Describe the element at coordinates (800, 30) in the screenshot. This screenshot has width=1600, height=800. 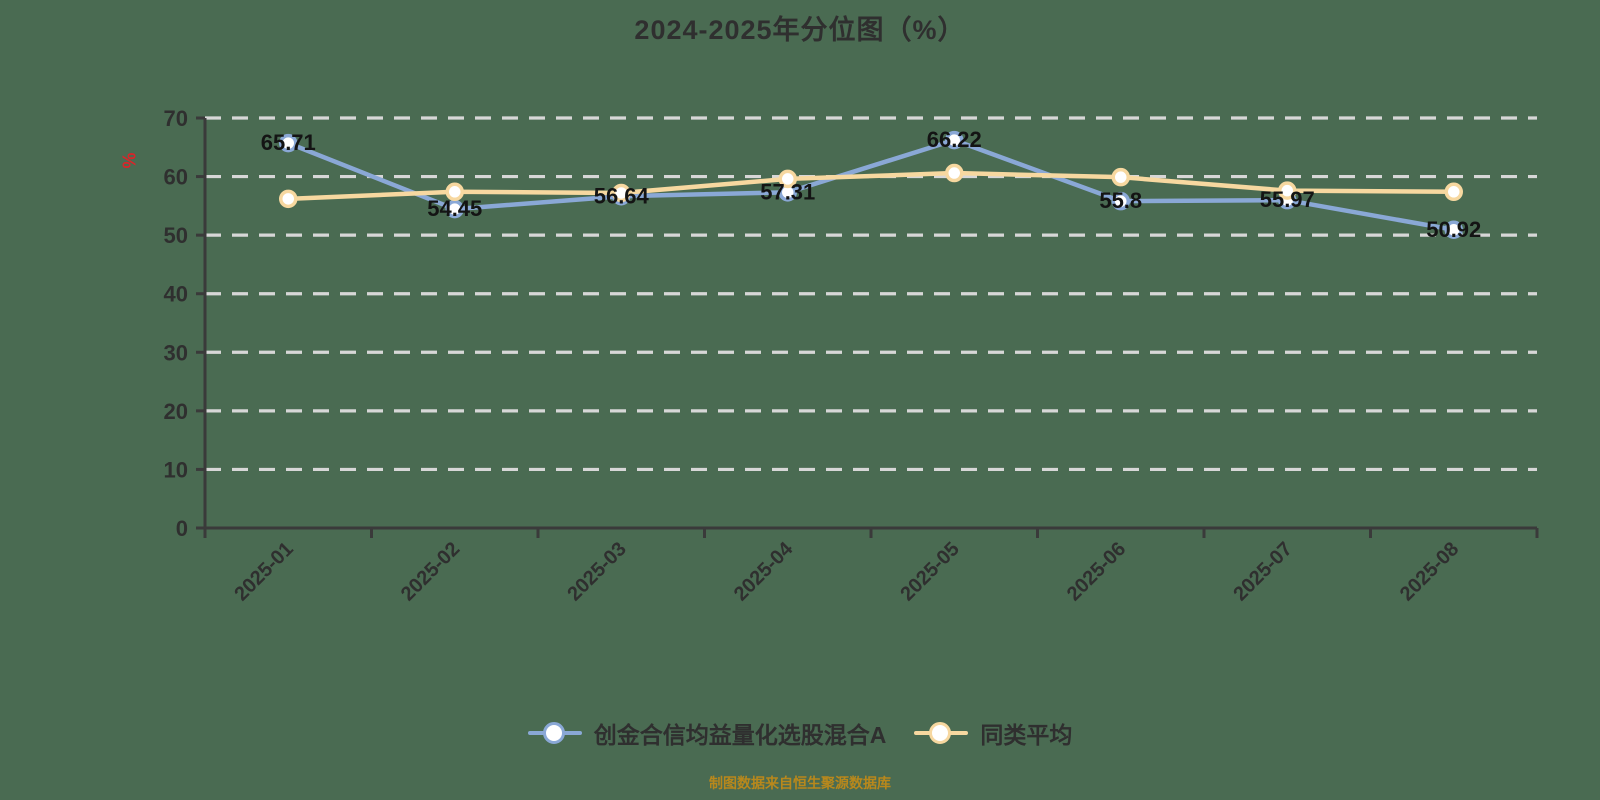
I see `chart-title: 2024-2025年分位图（%）` at that location.